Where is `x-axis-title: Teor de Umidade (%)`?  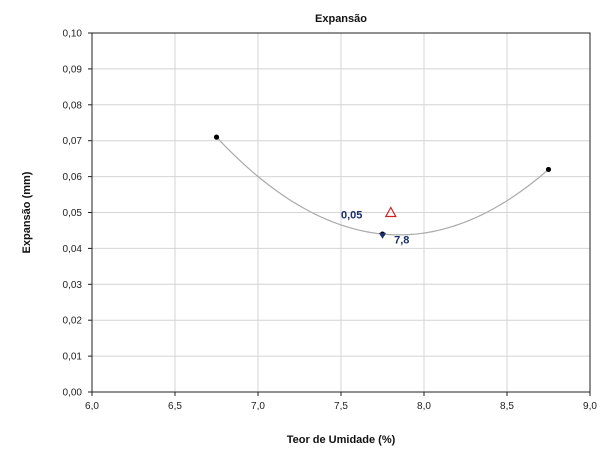 x-axis-title: Teor de Umidade (%) is located at coordinates (341, 440).